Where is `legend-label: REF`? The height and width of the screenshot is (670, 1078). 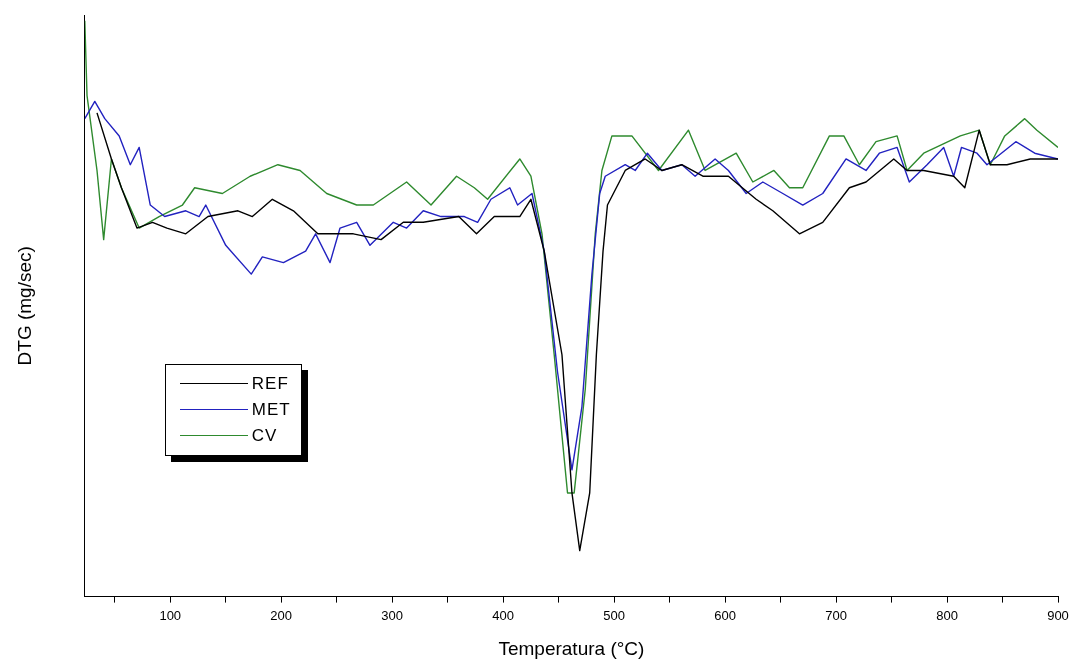 legend-label: REF is located at coordinates (270, 383).